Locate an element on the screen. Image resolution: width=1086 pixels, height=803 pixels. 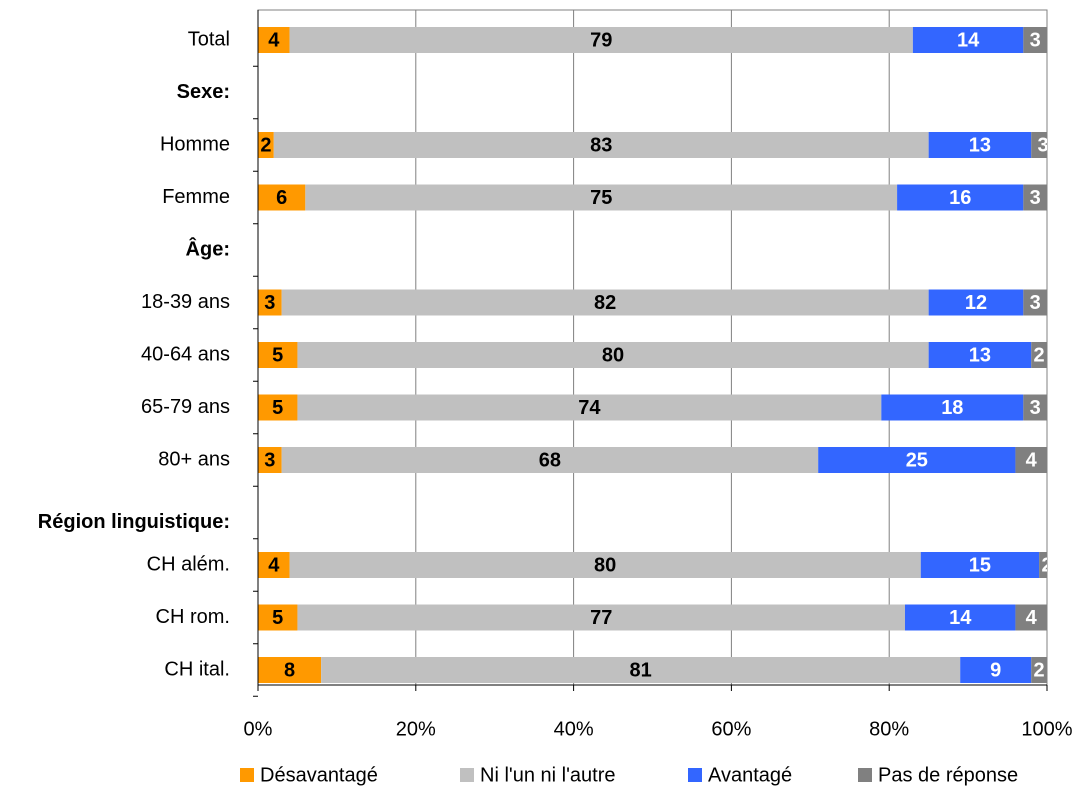
value-label: 8 is located at coordinates (289, 670).